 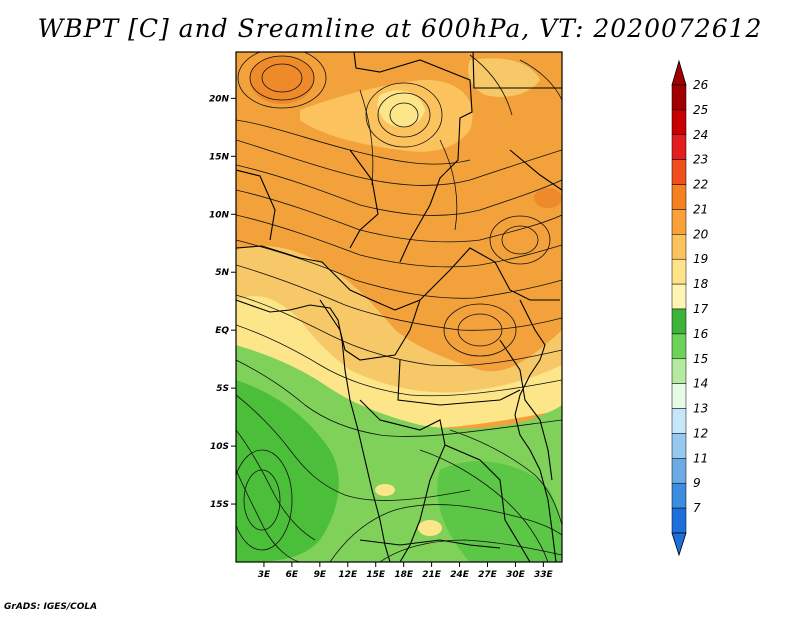 What do you see at coordinates (700, 433) in the screenshot?
I see `colorbar-label: 12` at bounding box center [700, 433].